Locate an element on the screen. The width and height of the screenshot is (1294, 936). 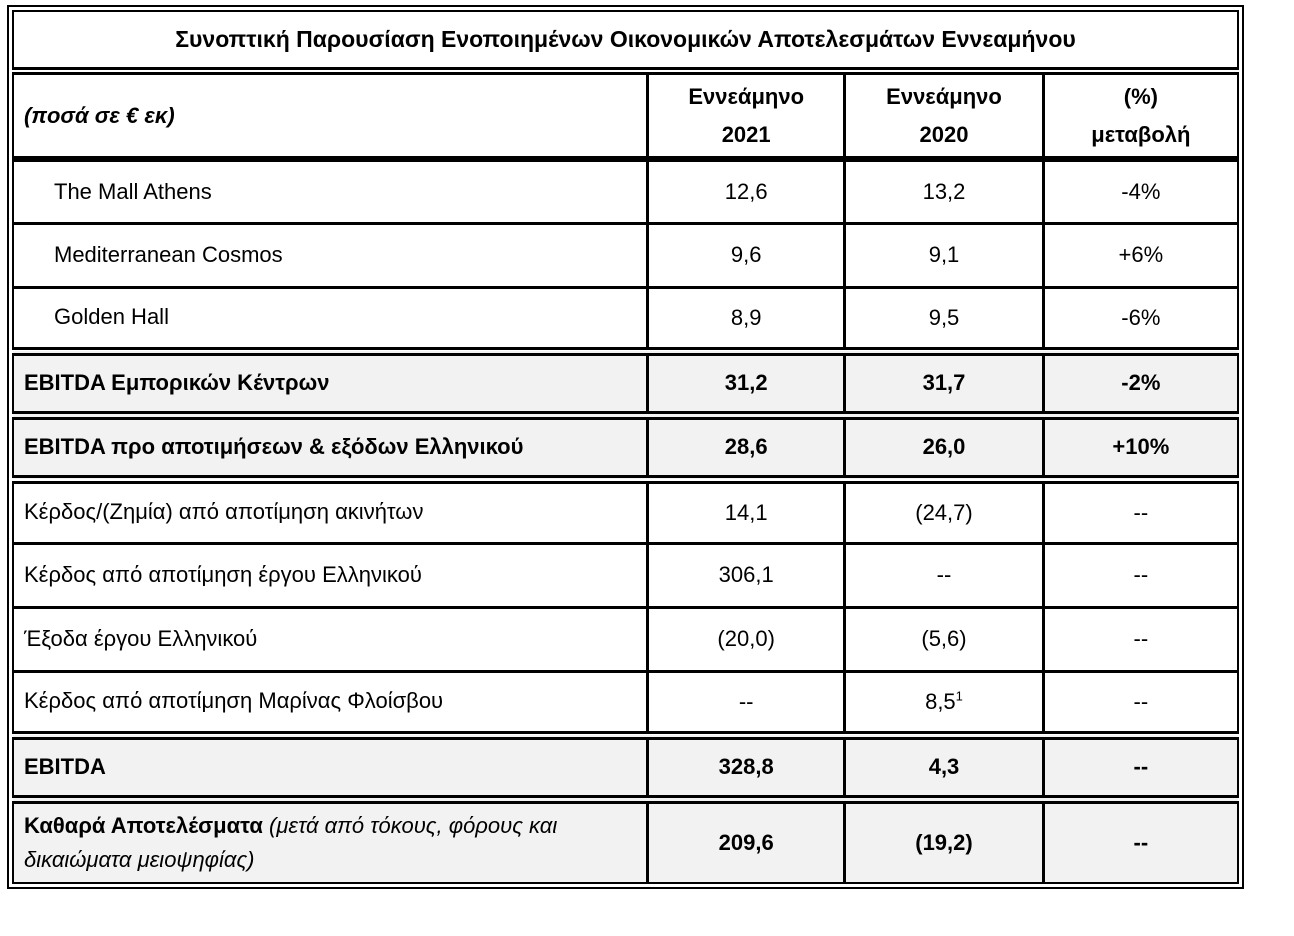
header-col-2021-line2: 2021 is located at coordinates (746, 134).